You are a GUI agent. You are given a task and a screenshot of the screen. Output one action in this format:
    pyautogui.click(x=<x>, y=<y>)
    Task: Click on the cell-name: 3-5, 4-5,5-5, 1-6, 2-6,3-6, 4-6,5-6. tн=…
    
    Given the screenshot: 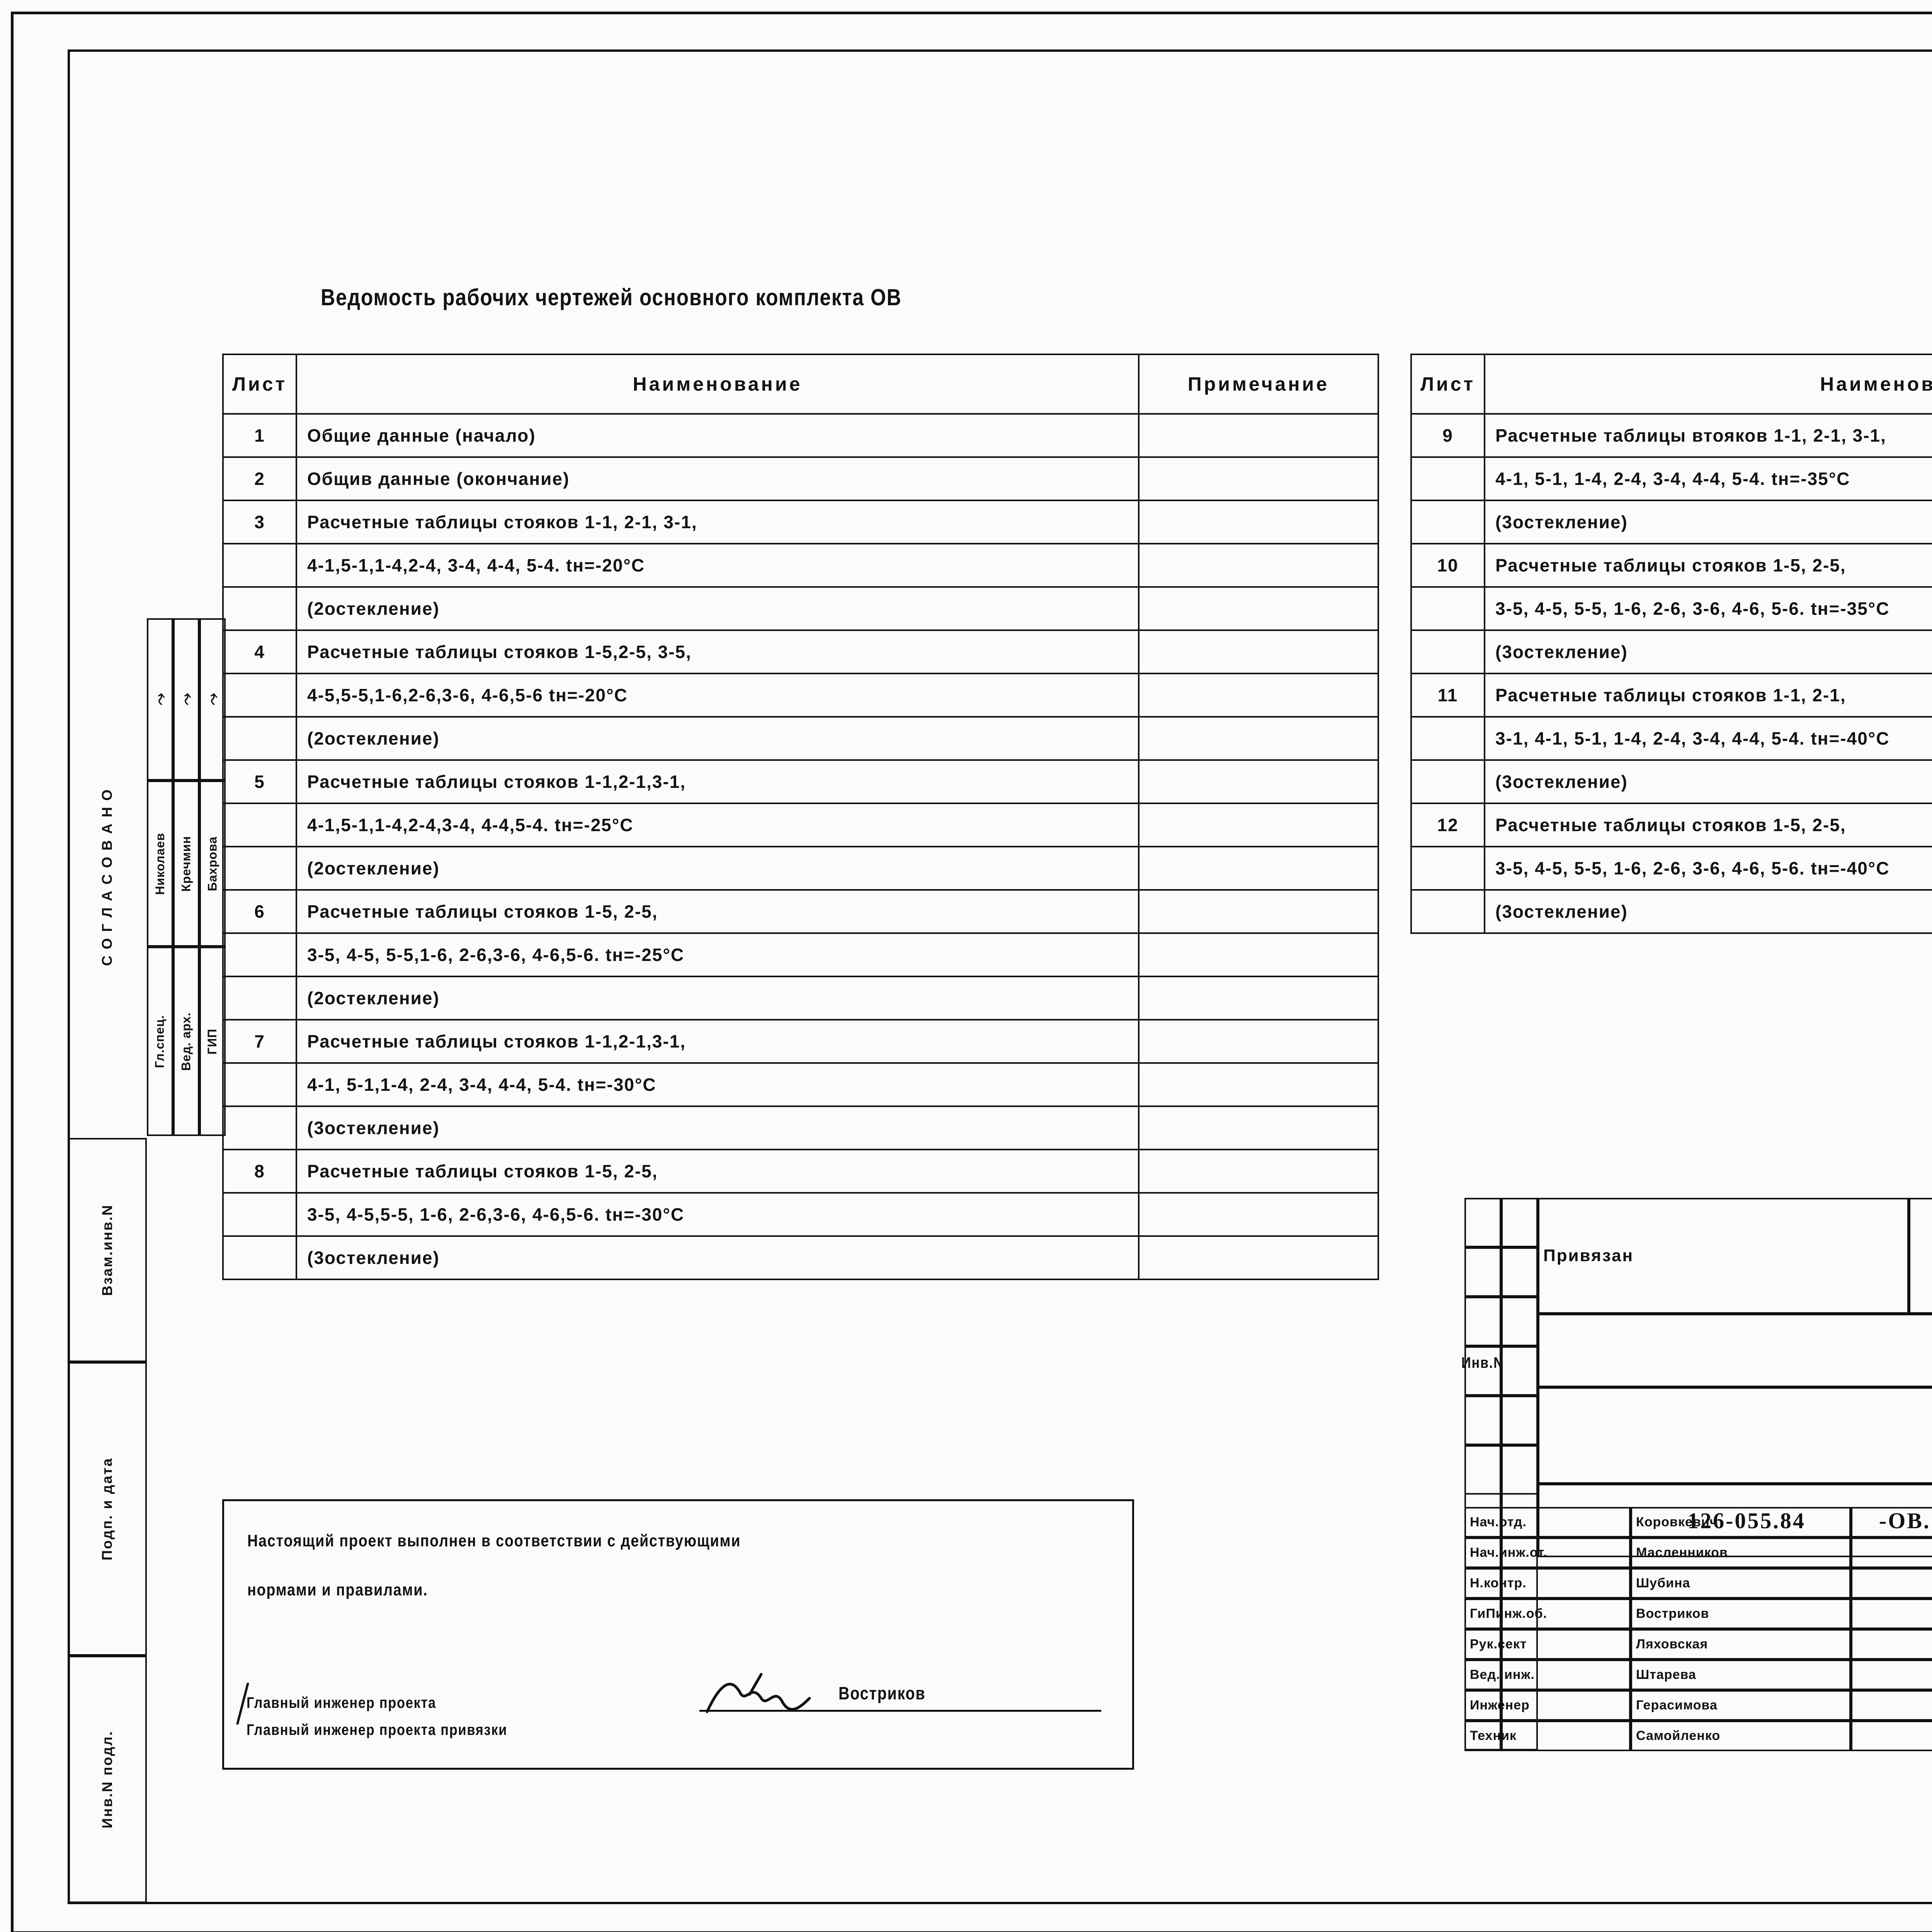 What is the action you would take?
    pyautogui.click(x=717, y=1214)
    